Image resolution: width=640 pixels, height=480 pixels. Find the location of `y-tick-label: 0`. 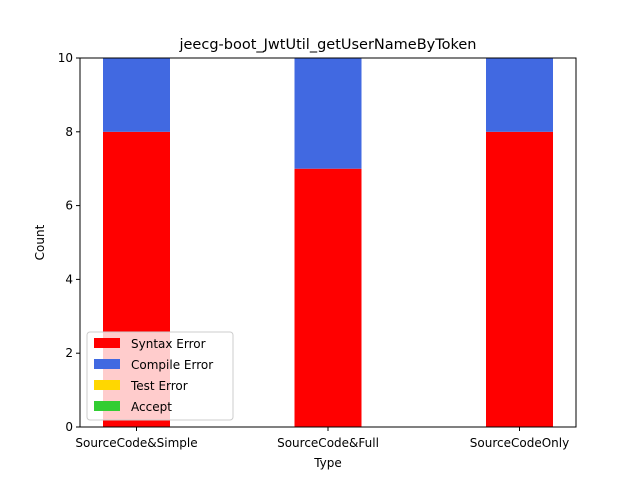

y-tick-label: 0 is located at coordinates (69, 427).